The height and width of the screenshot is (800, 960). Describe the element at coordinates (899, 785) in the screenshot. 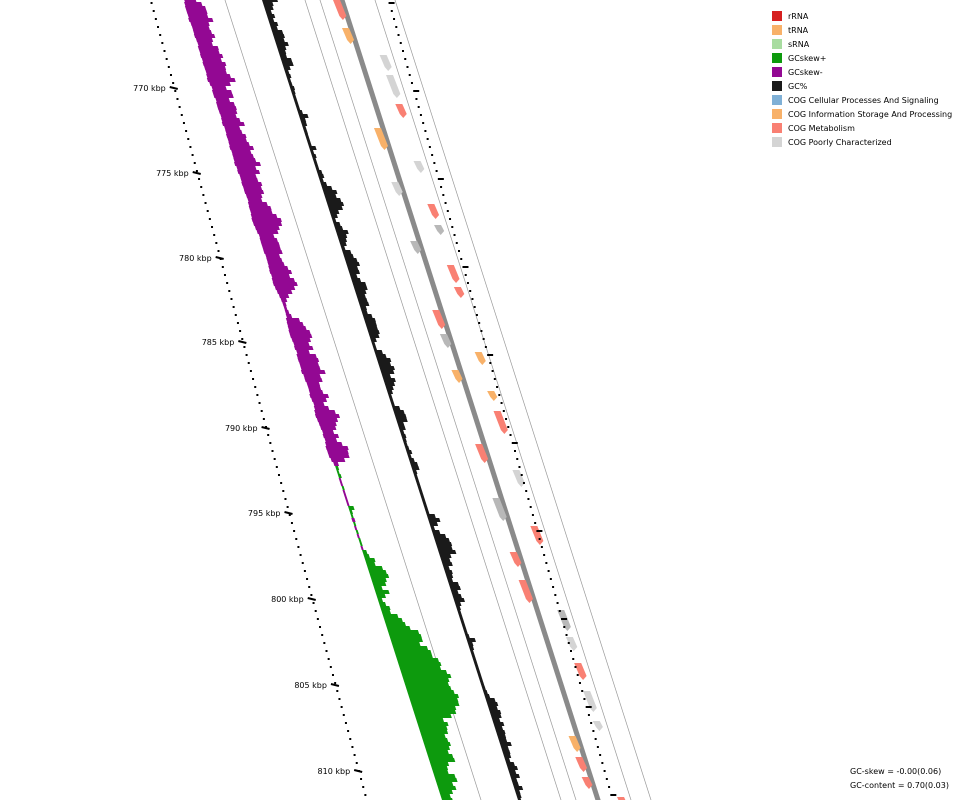

I see `gc-content-stat: GC-content = 0.70(0.03)` at that location.